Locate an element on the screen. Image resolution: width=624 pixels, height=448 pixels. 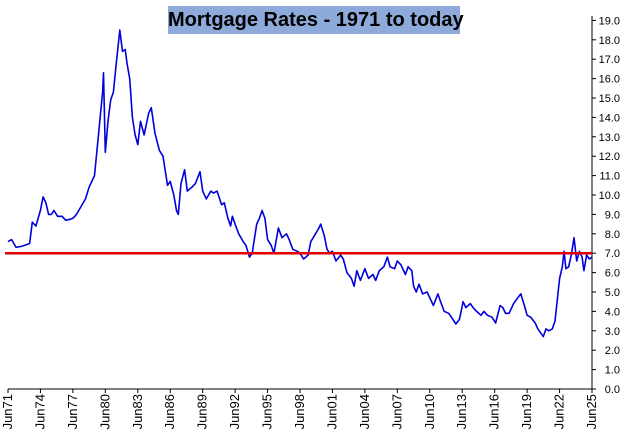
y-tick-label: 13.0 is located at coordinates (609, 138).